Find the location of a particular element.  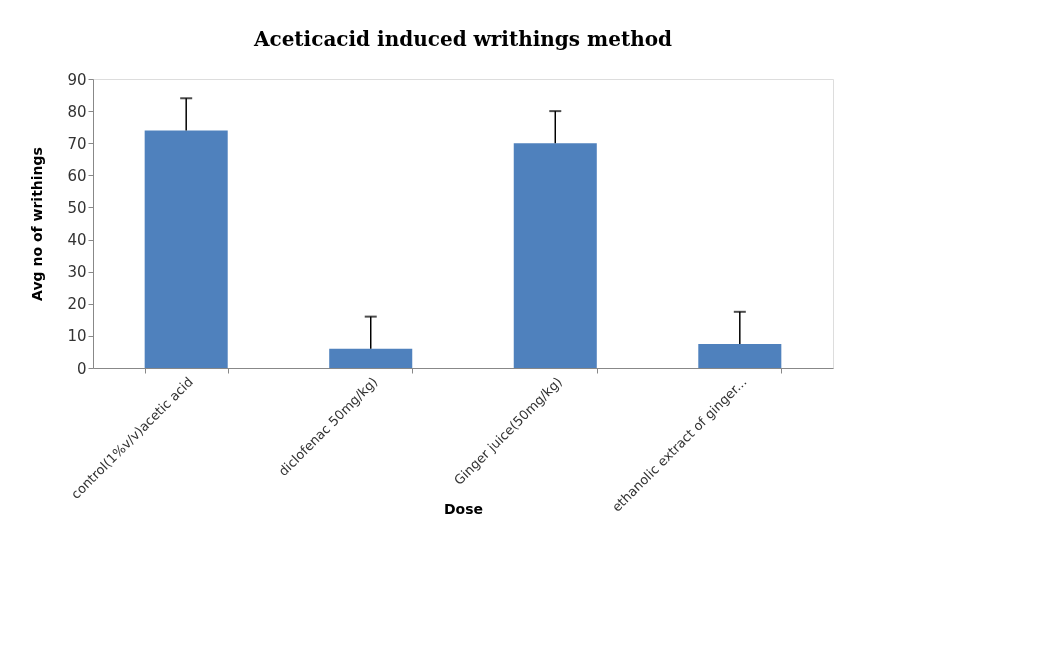

y-tick-label: 50 is located at coordinates (77, 207).